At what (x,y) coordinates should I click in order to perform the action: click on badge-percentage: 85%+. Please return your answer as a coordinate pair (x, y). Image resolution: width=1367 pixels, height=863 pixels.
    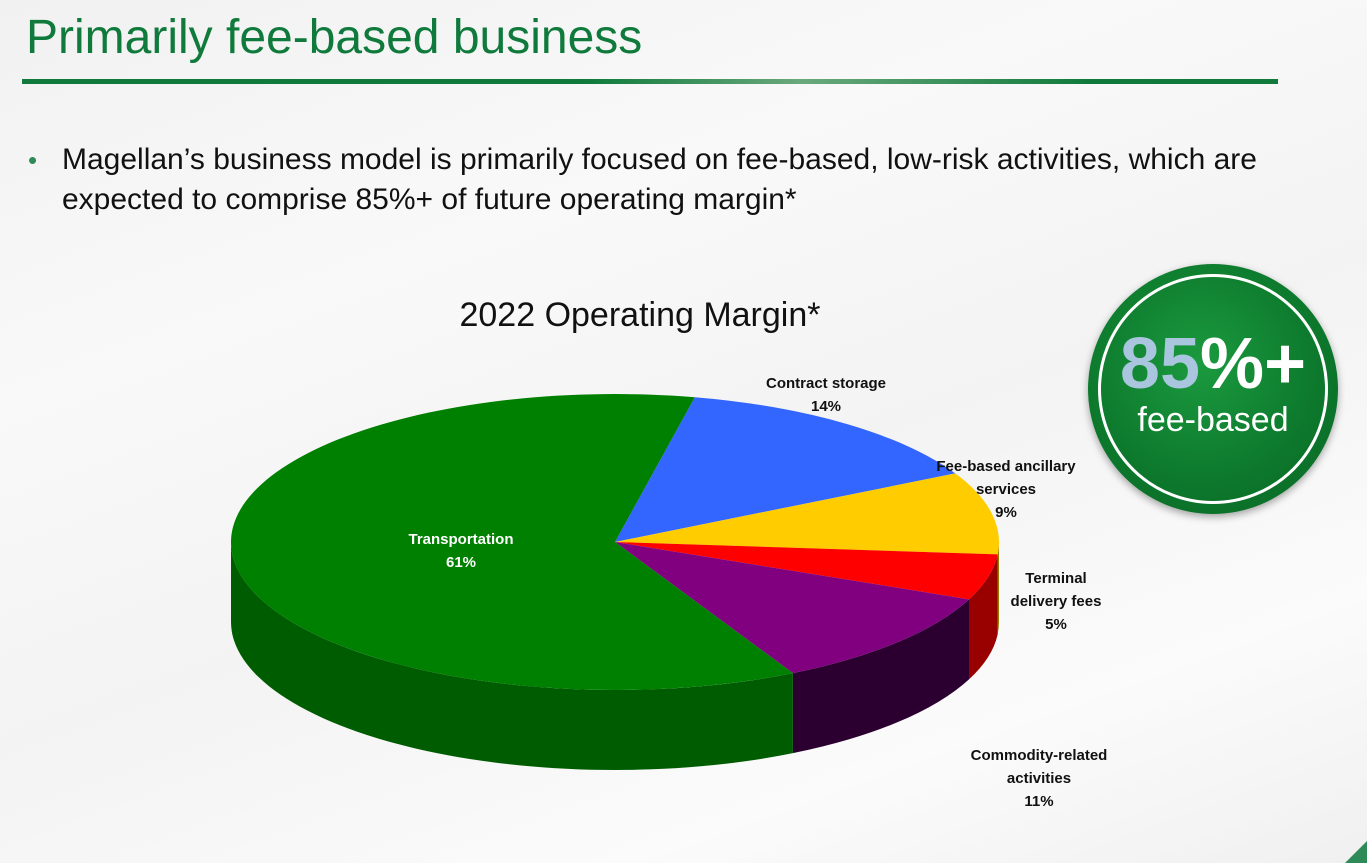
    Looking at the image, I should click on (1213, 364).